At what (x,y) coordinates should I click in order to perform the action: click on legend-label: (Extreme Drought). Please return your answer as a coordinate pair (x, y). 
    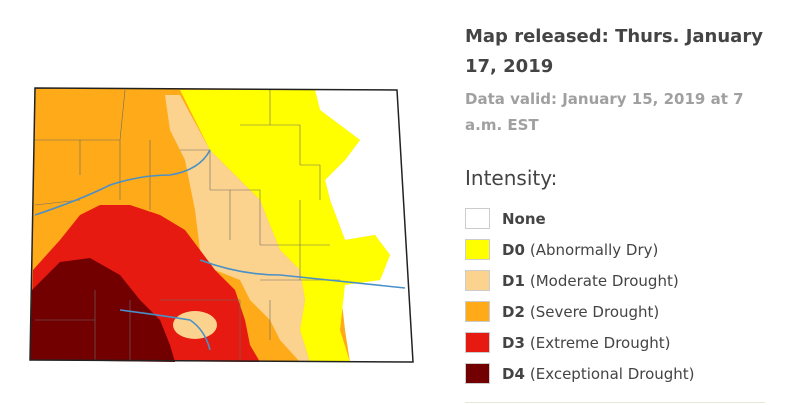
    Looking at the image, I should click on (600, 342).